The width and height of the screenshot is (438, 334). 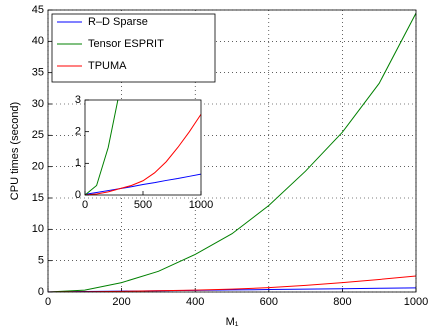 I want to click on y-tick-label: 20, so click(x=38, y=167).